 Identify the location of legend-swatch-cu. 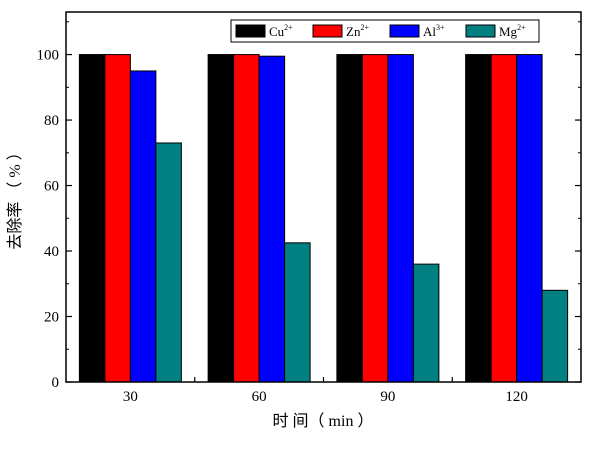
(250, 31).